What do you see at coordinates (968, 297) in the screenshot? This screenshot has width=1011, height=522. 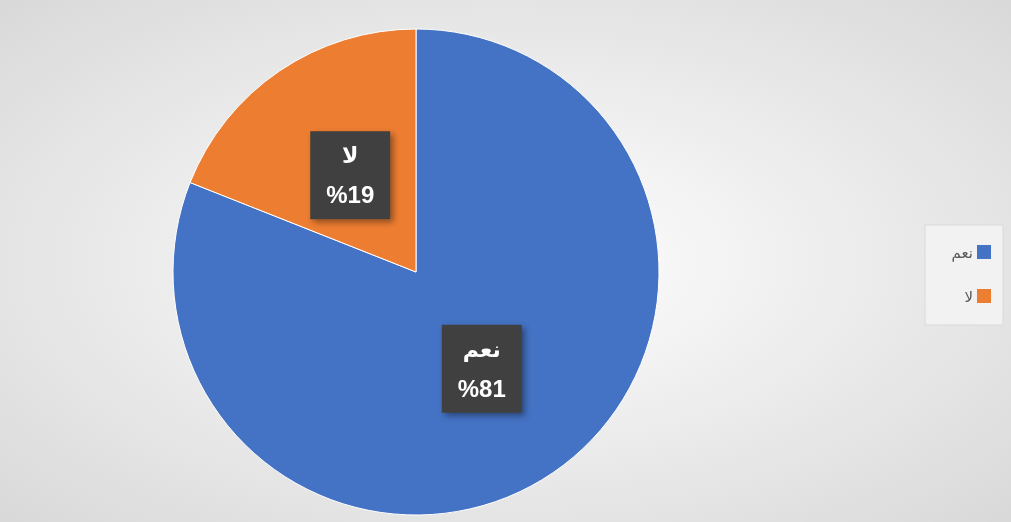 I see `legend-label: لا` at bounding box center [968, 297].